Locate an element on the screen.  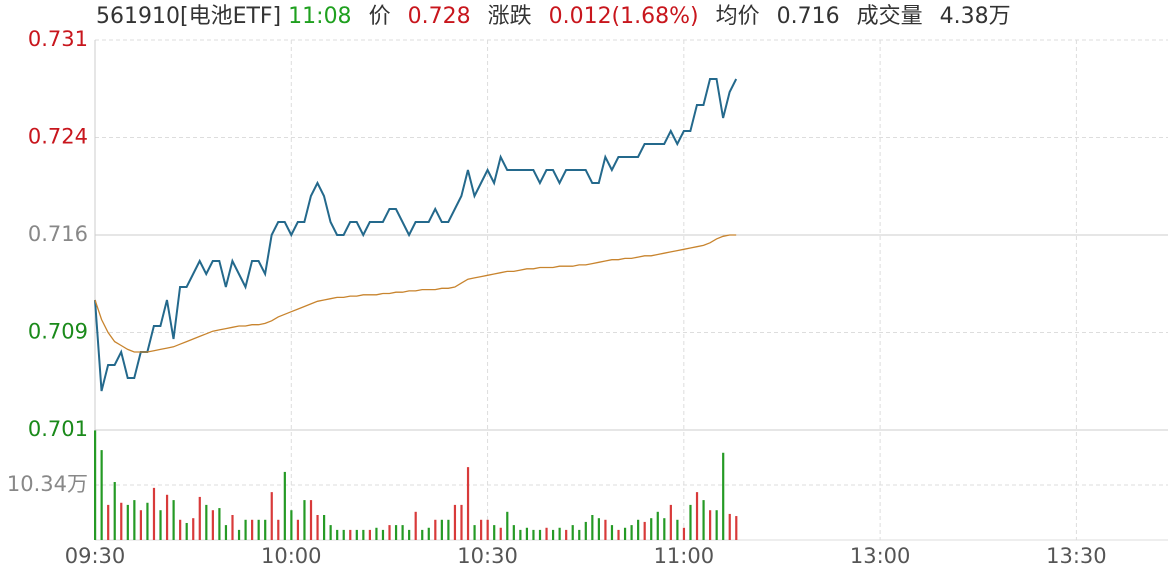
x-tick-label: 13:00 is located at coordinates (880, 556).